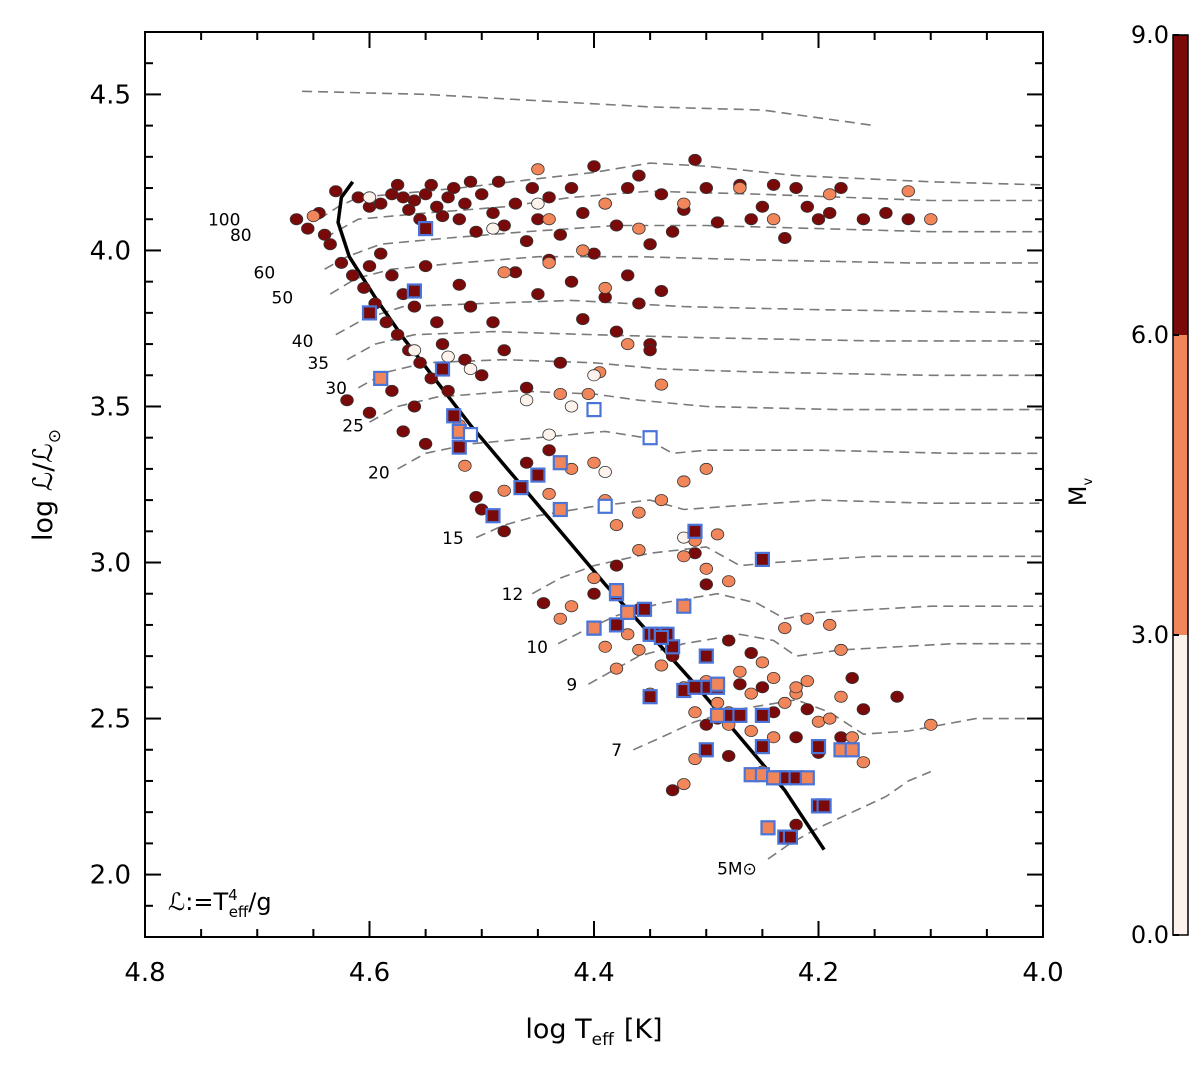  Describe the element at coordinates (369, 973) in the screenshot. I see `x-tick-label: 4.6` at that location.